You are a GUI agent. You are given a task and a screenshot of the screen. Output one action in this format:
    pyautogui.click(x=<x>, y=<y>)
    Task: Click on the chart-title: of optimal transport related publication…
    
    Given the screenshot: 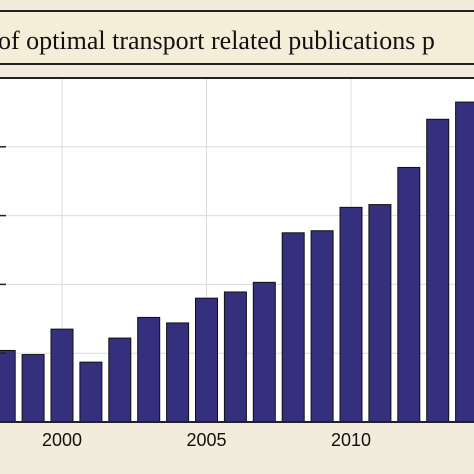 What is the action you would take?
    pyautogui.click(x=217, y=40)
    